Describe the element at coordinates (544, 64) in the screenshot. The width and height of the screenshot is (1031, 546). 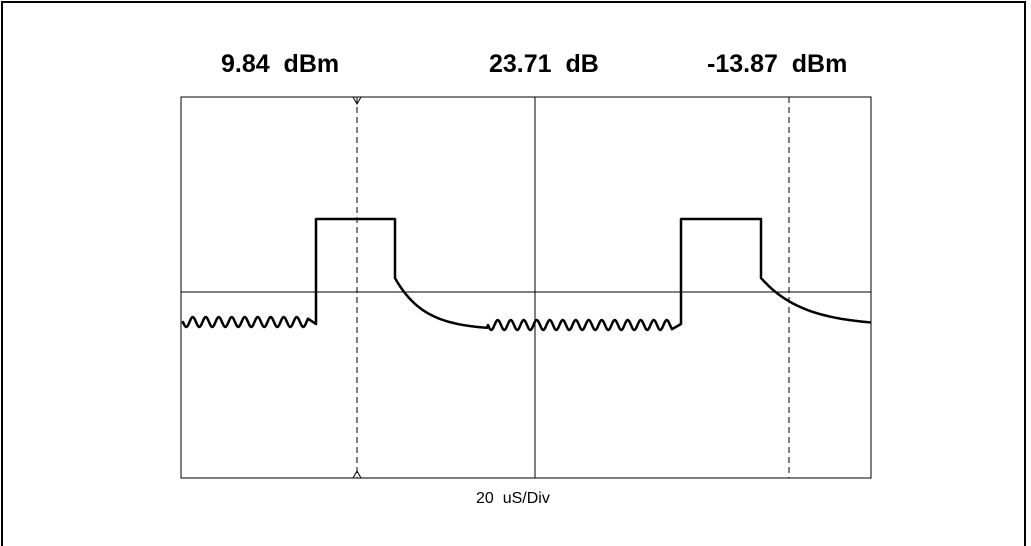
I see `delta-readout: 23.71 dB` at that location.